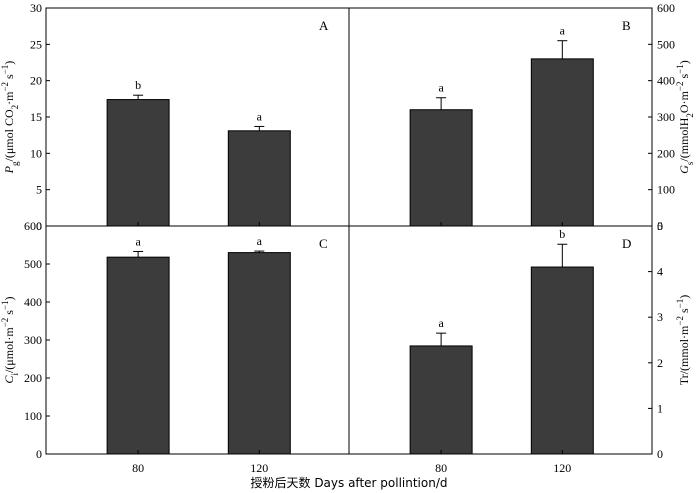 The height and width of the screenshot is (493, 700). What do you see at coordinates (36, 81) in the screenshot?
I see `y-tick-label: 20` at bounding box center [36, 81].